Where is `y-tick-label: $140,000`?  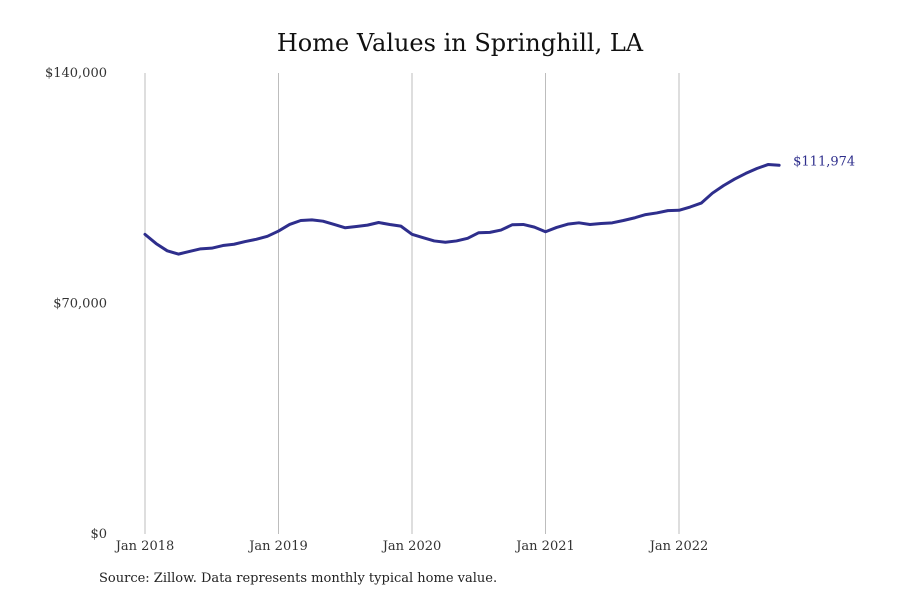
y-tick-label: $140,000 is located at coordinates (76, 73).